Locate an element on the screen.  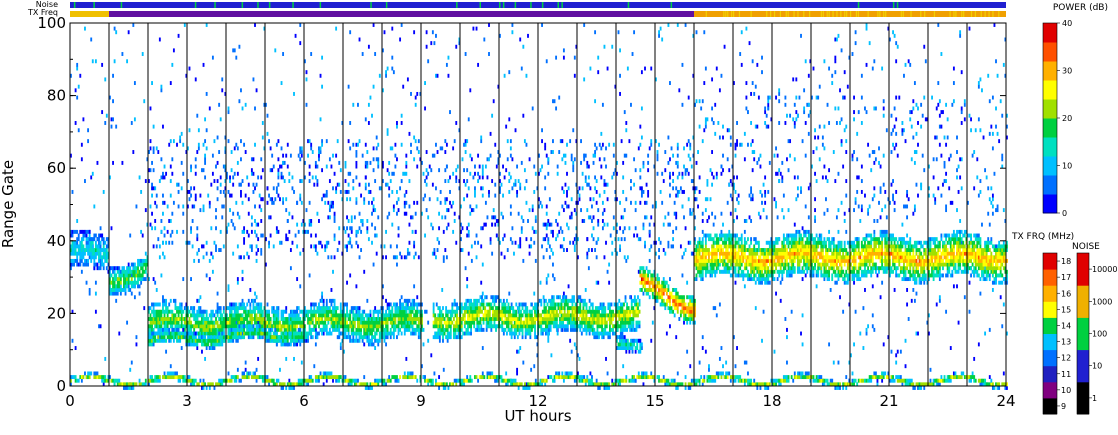
noise-strip-mark is located at coordinates (386, 5).